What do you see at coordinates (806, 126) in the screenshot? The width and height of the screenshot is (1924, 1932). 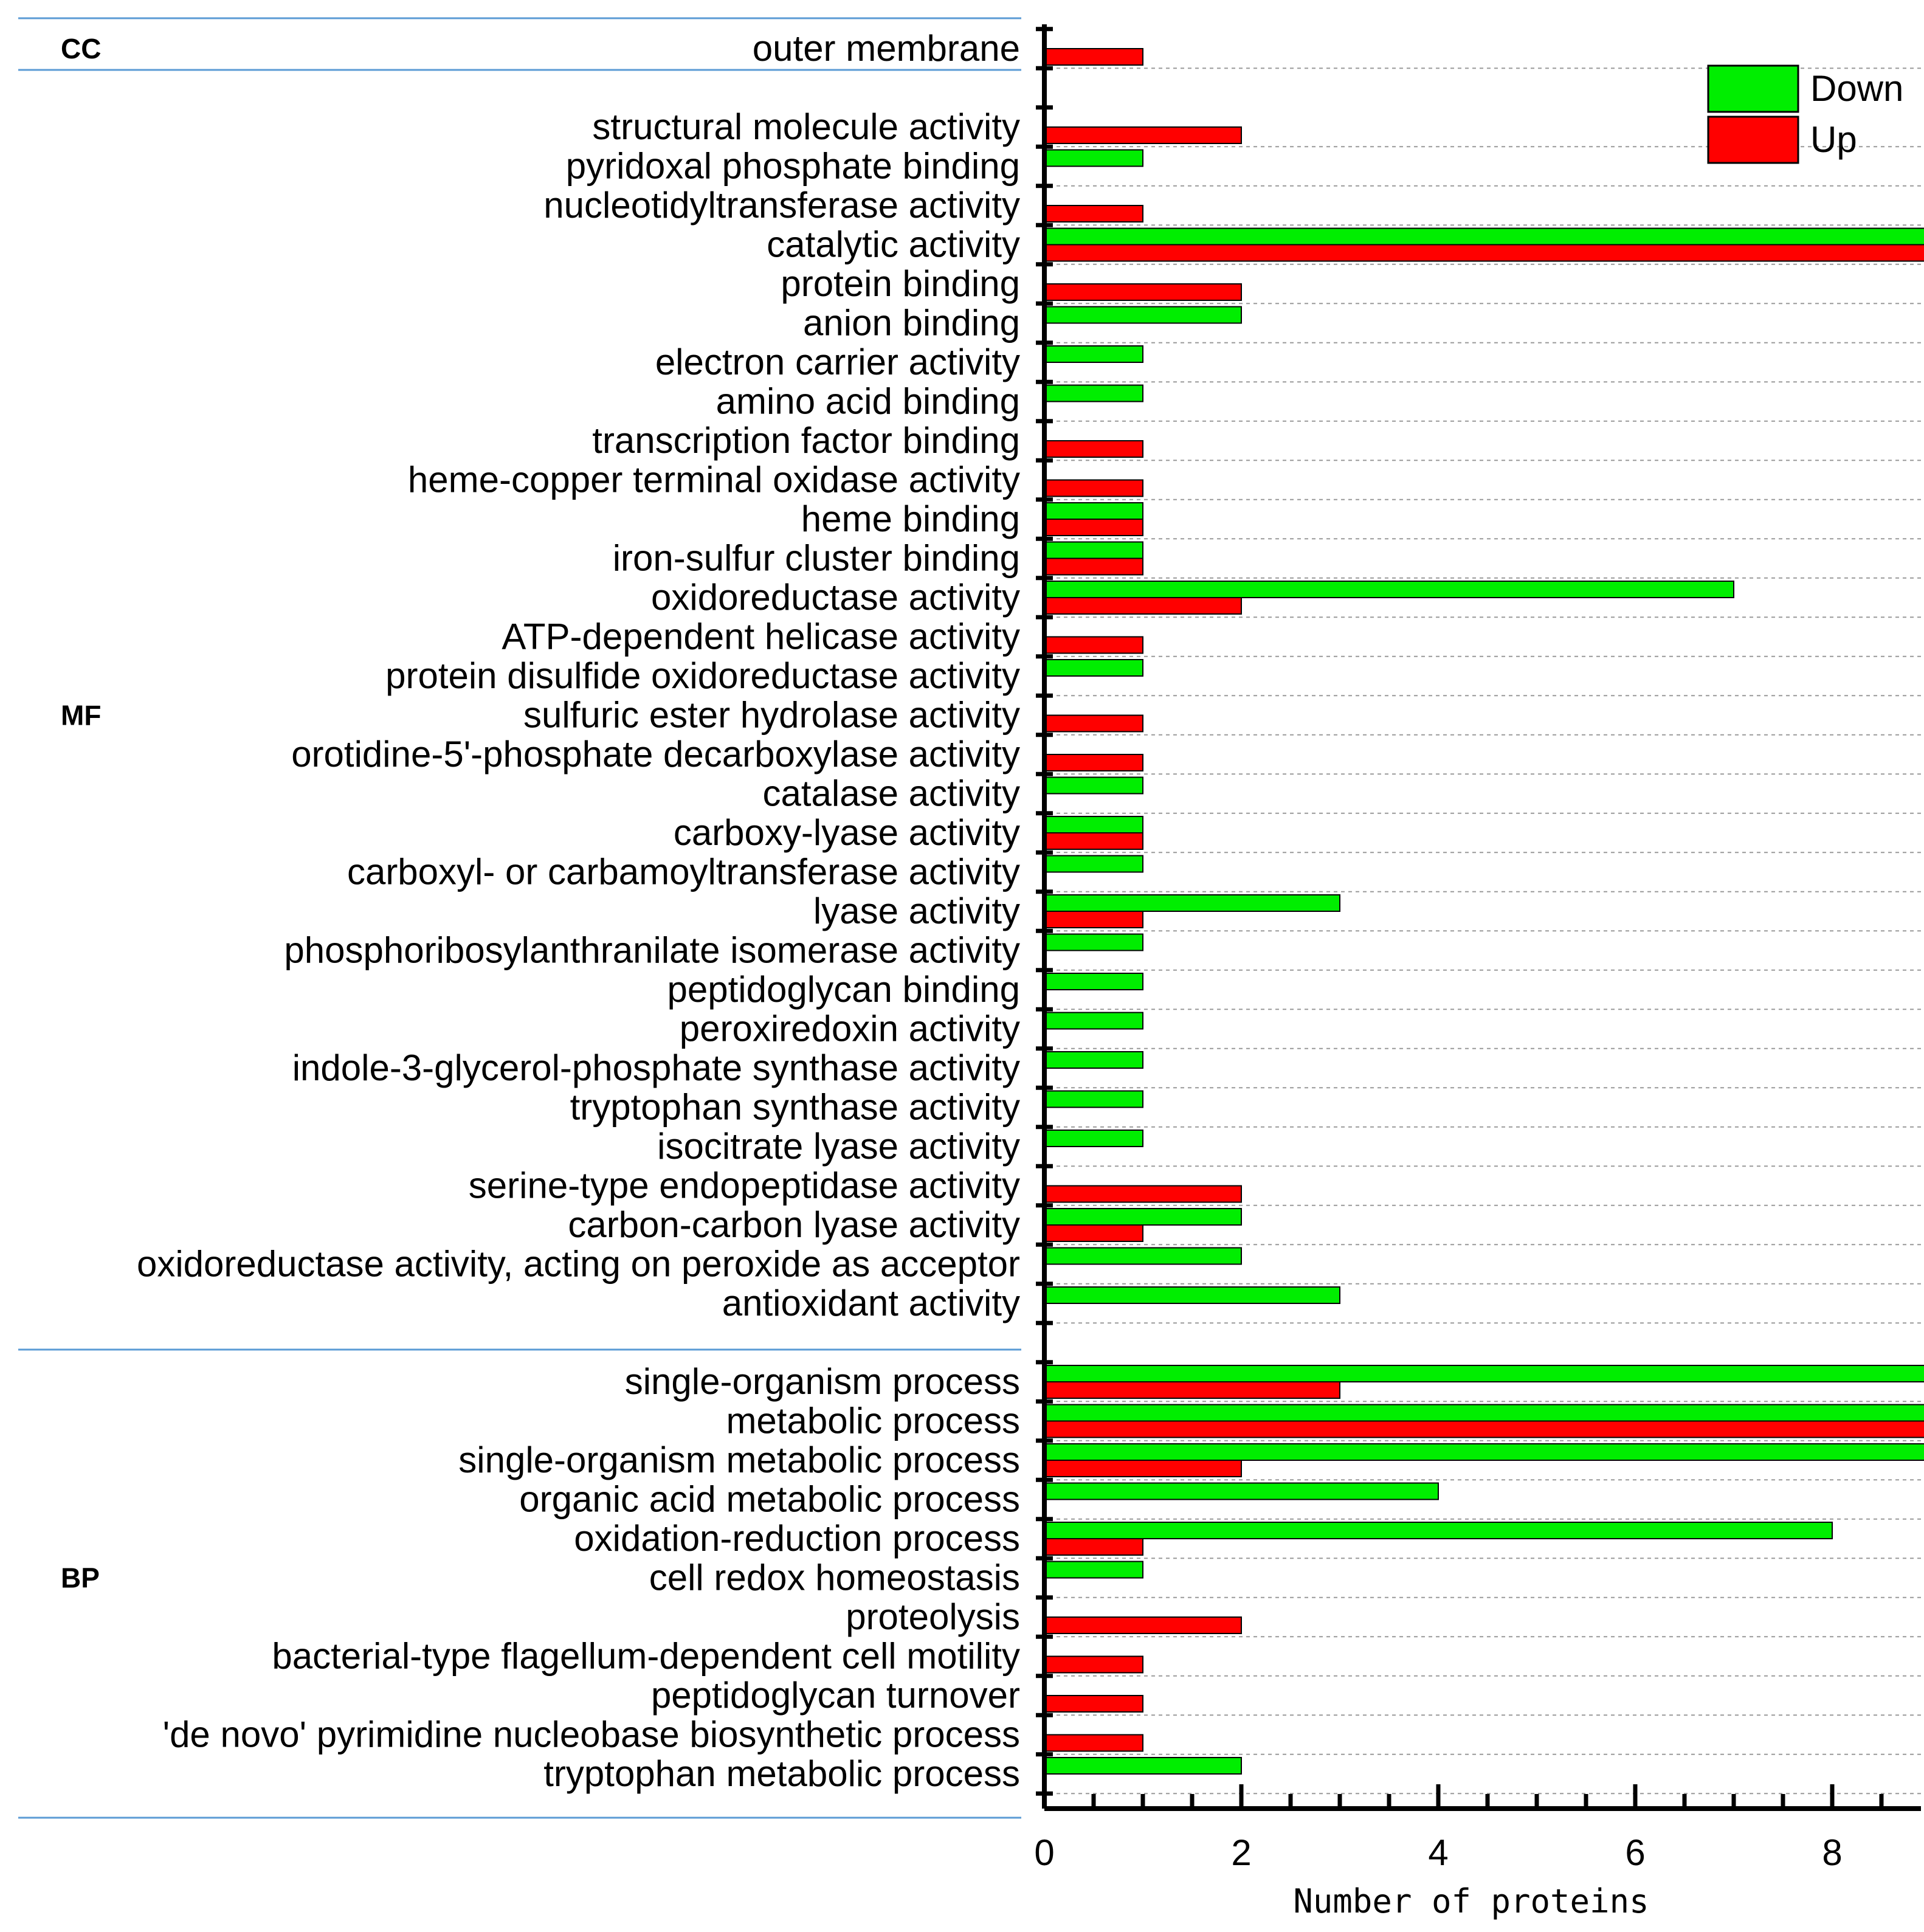 I see `category-label: structural molecule activity` at bounding box center [806, 126].